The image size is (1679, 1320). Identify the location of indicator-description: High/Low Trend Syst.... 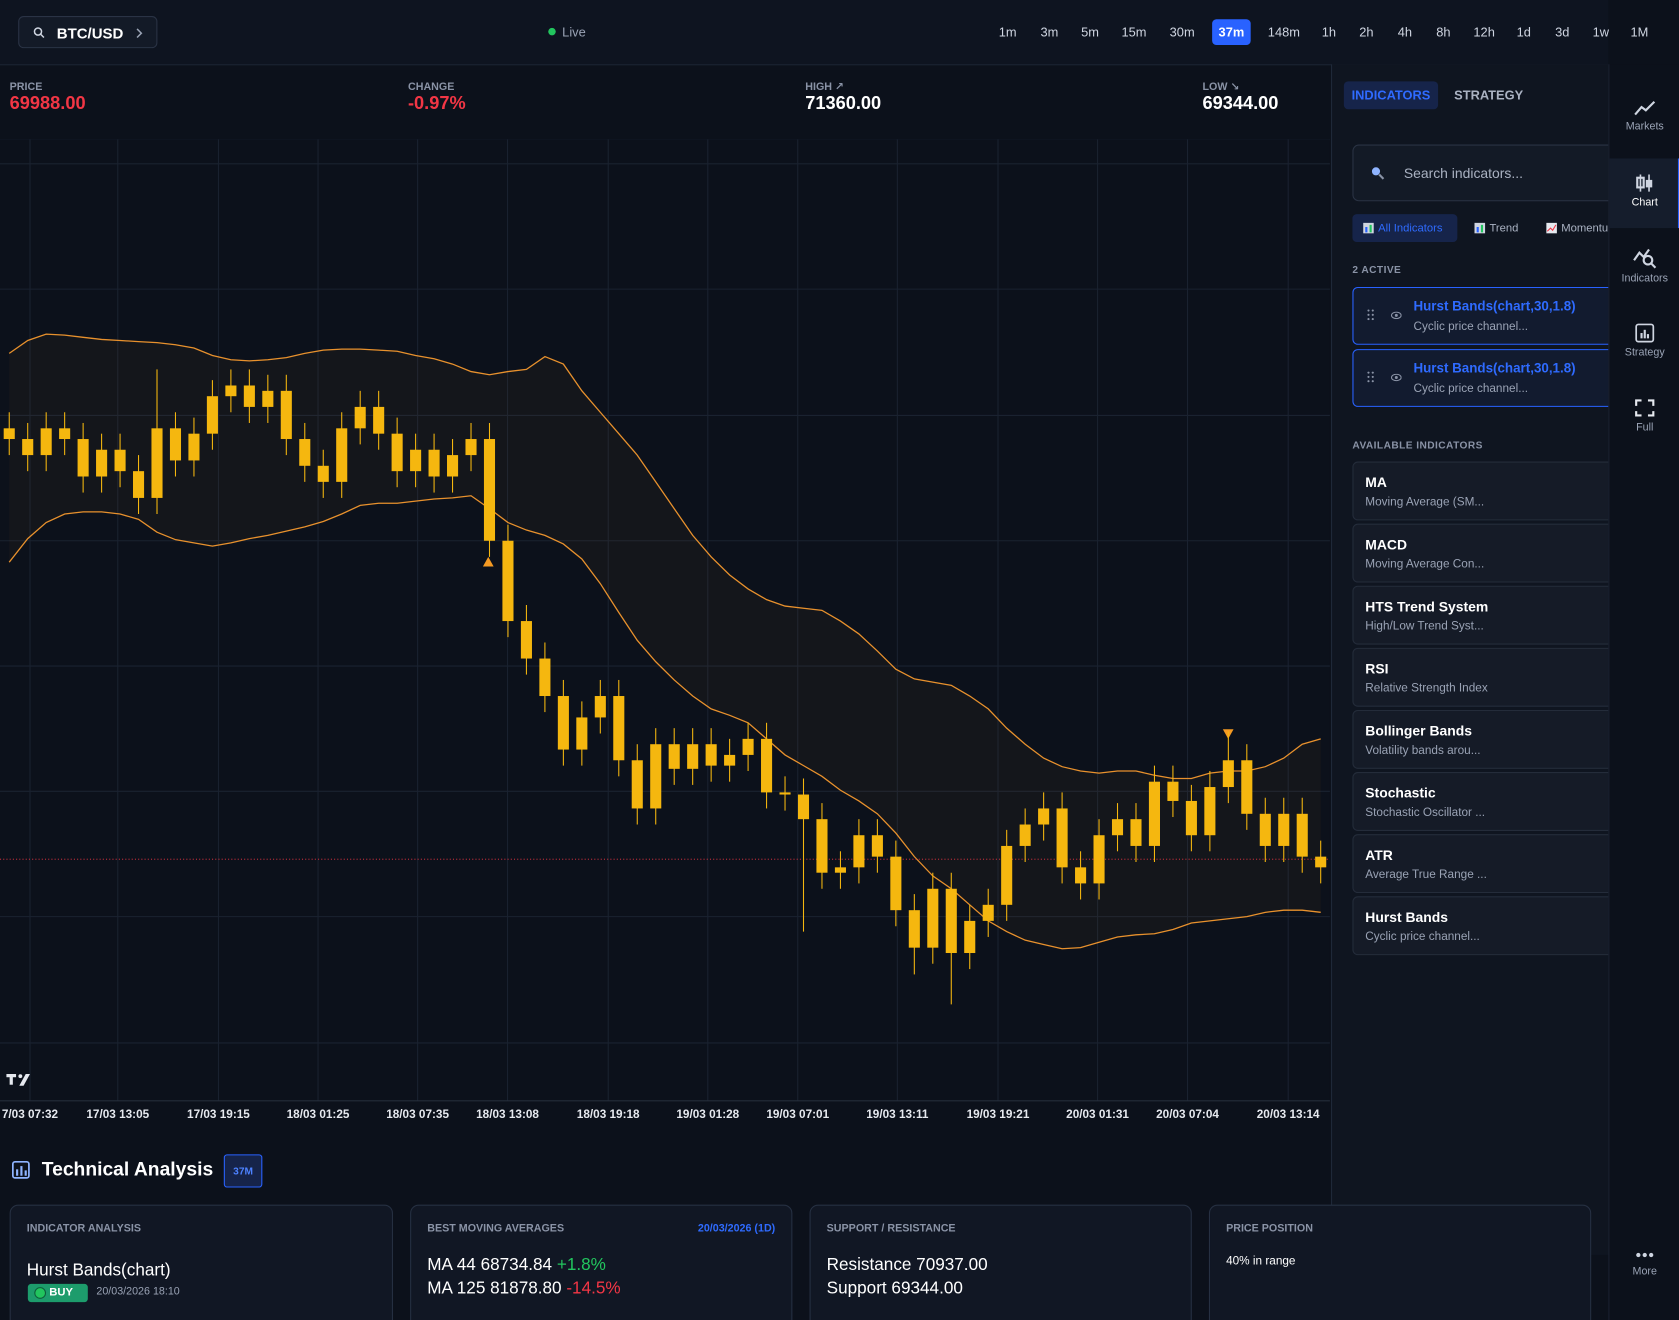
(1424, 626).